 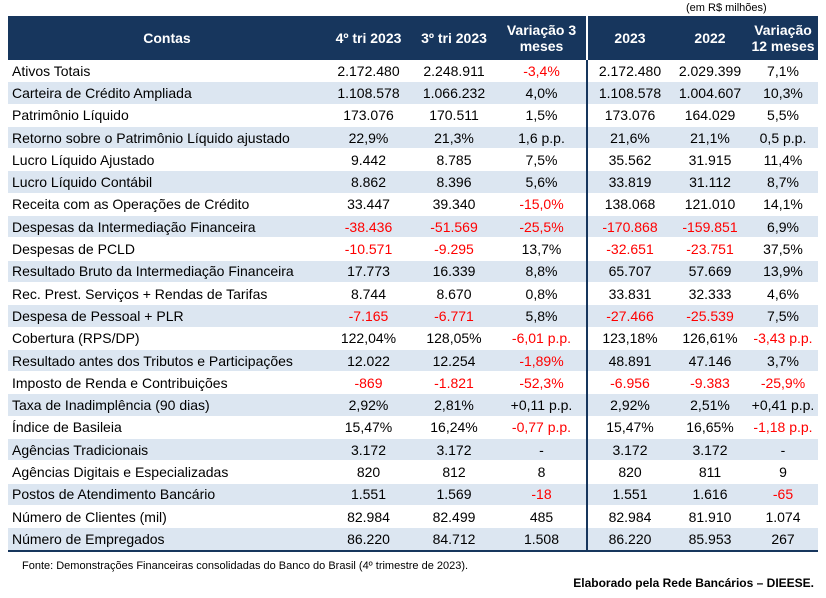 What do you see at coordinates (783, 138) in the screenshot?
I see `cell-value: 0,5 p.p.` at bounding box center [783, 138].